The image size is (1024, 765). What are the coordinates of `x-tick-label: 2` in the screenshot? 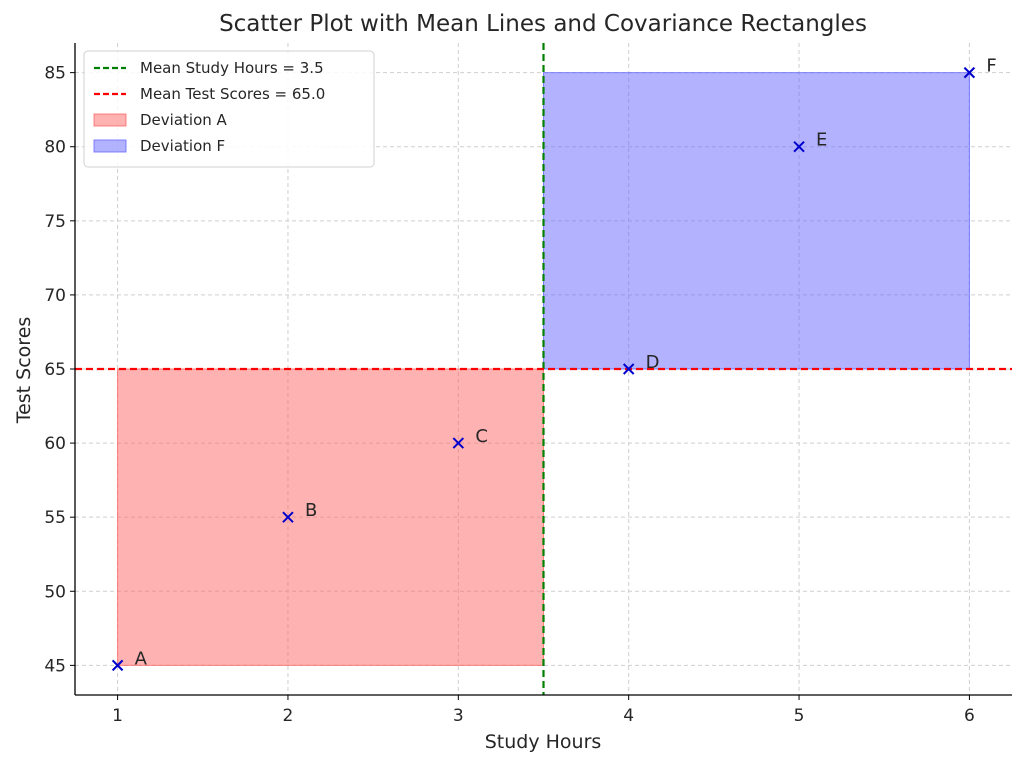 It's located at (288, 716).